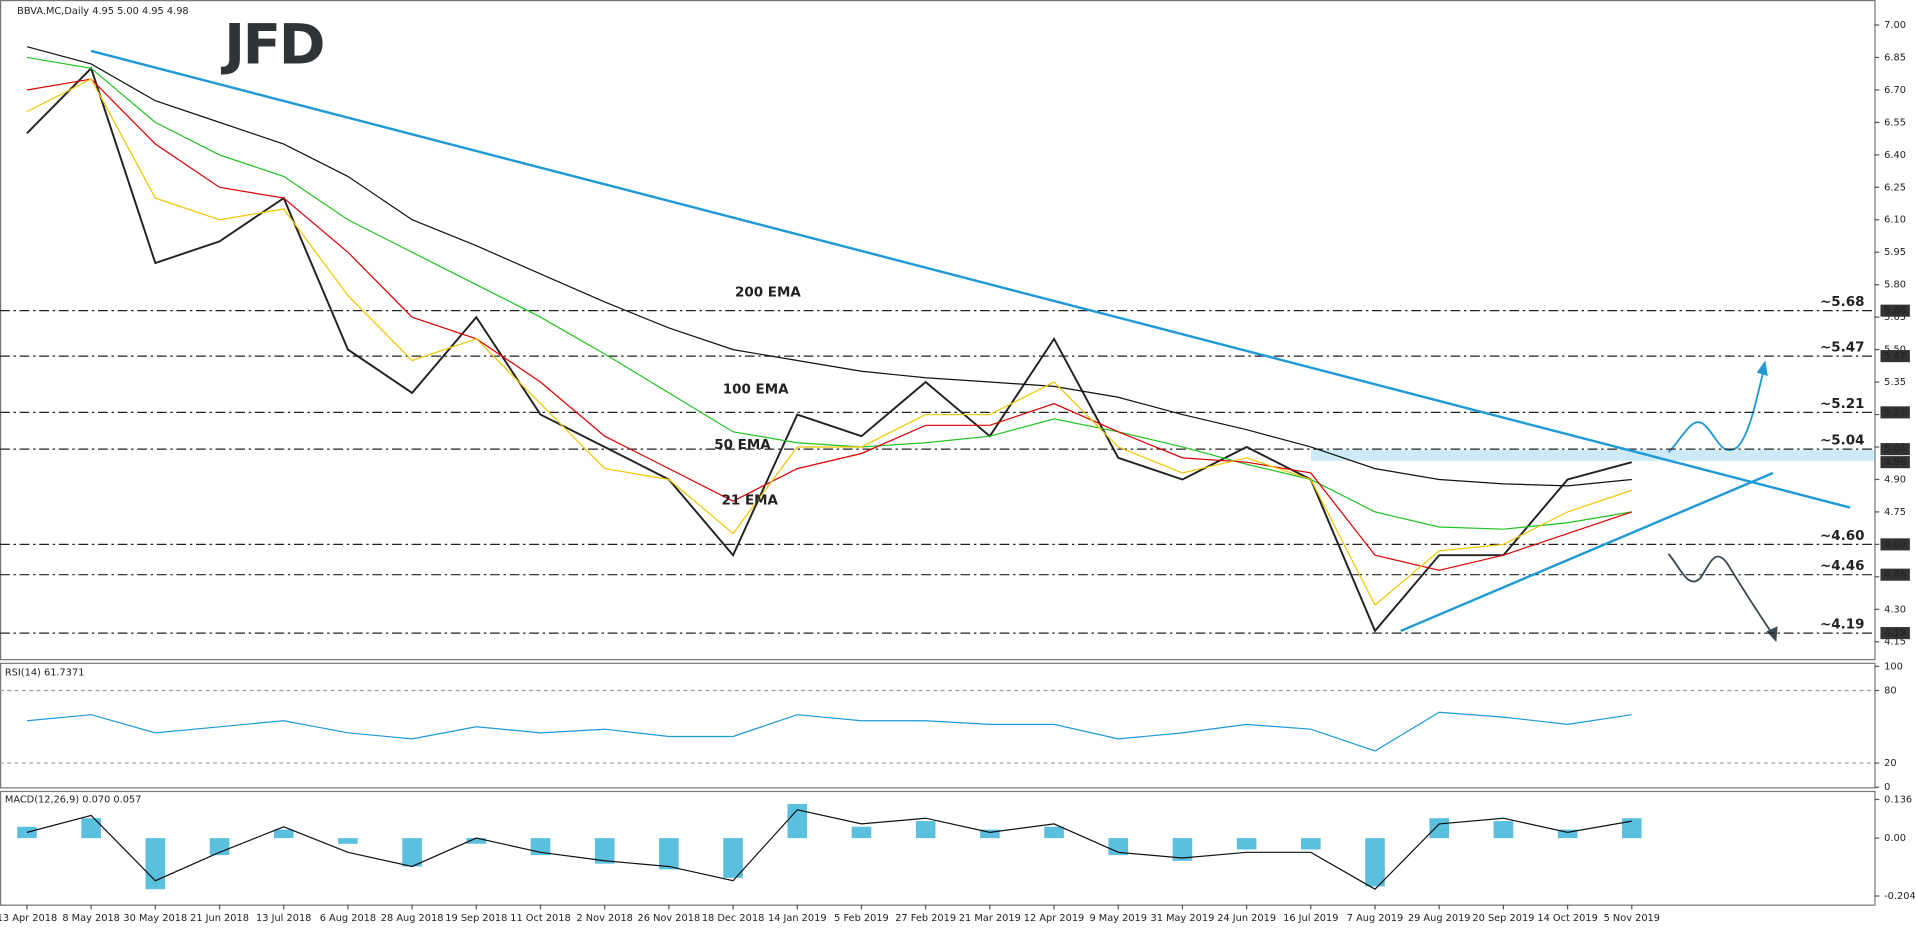 Image resolution: width=1916 pixels, height=936 pixels. What do you see at coordinates (155, 918) in the screenshot?
I see `x-tick-label: 30 May 2018` at bounding box center [155, 918].